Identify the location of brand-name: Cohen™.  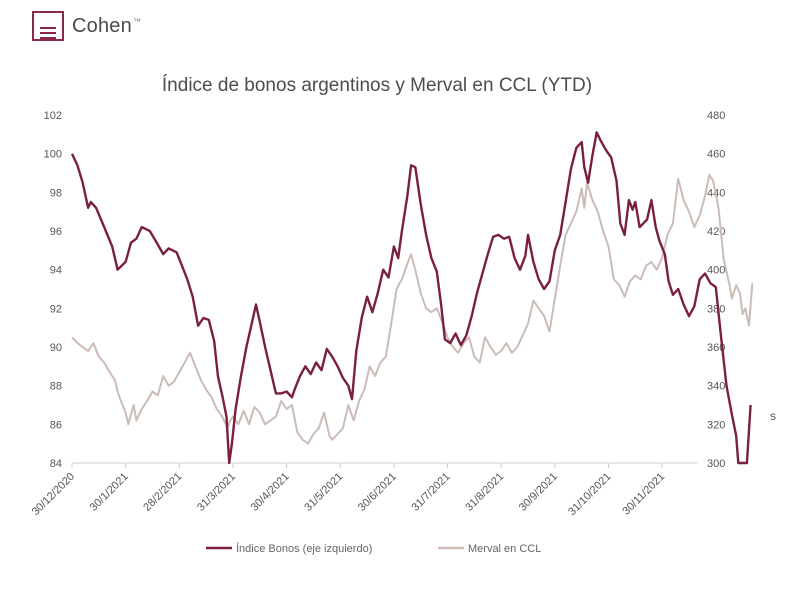
(107, 25).